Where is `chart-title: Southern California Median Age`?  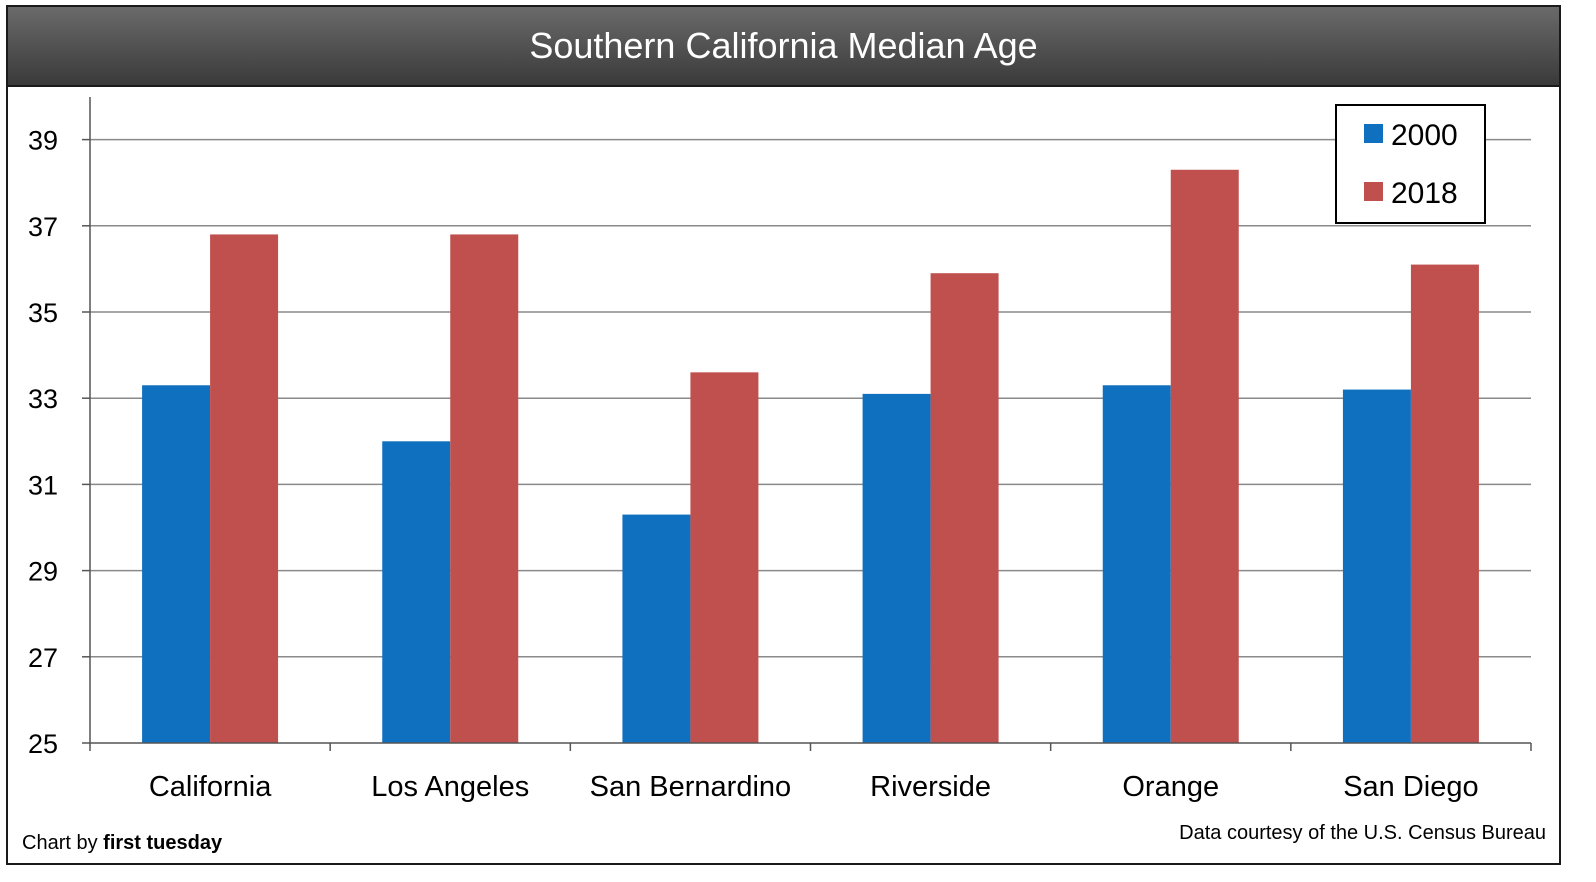
chart-title: Southern California Median Age is located at coordinates (783, 47).